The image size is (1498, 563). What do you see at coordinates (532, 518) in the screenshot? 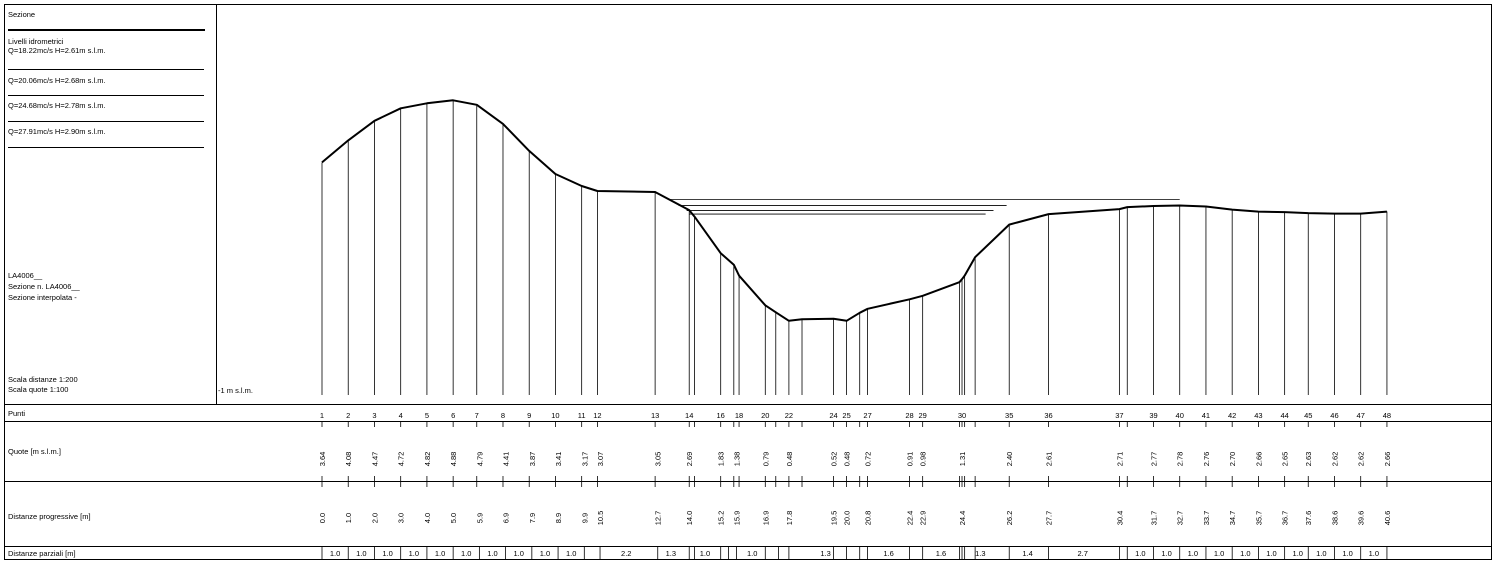
I see `progressive-value-9: 7.9` at bounding box center [532, 518].